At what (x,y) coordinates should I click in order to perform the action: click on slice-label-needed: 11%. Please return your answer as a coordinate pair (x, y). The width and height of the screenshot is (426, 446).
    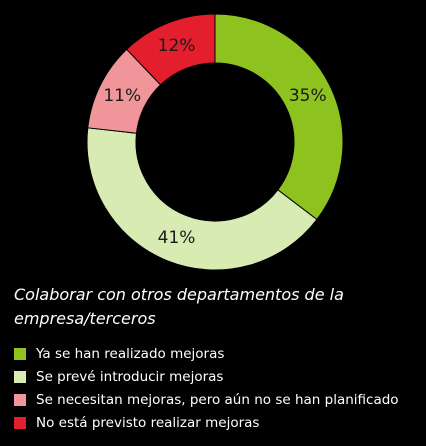
    Looking at the image, I should click on (122, 96).